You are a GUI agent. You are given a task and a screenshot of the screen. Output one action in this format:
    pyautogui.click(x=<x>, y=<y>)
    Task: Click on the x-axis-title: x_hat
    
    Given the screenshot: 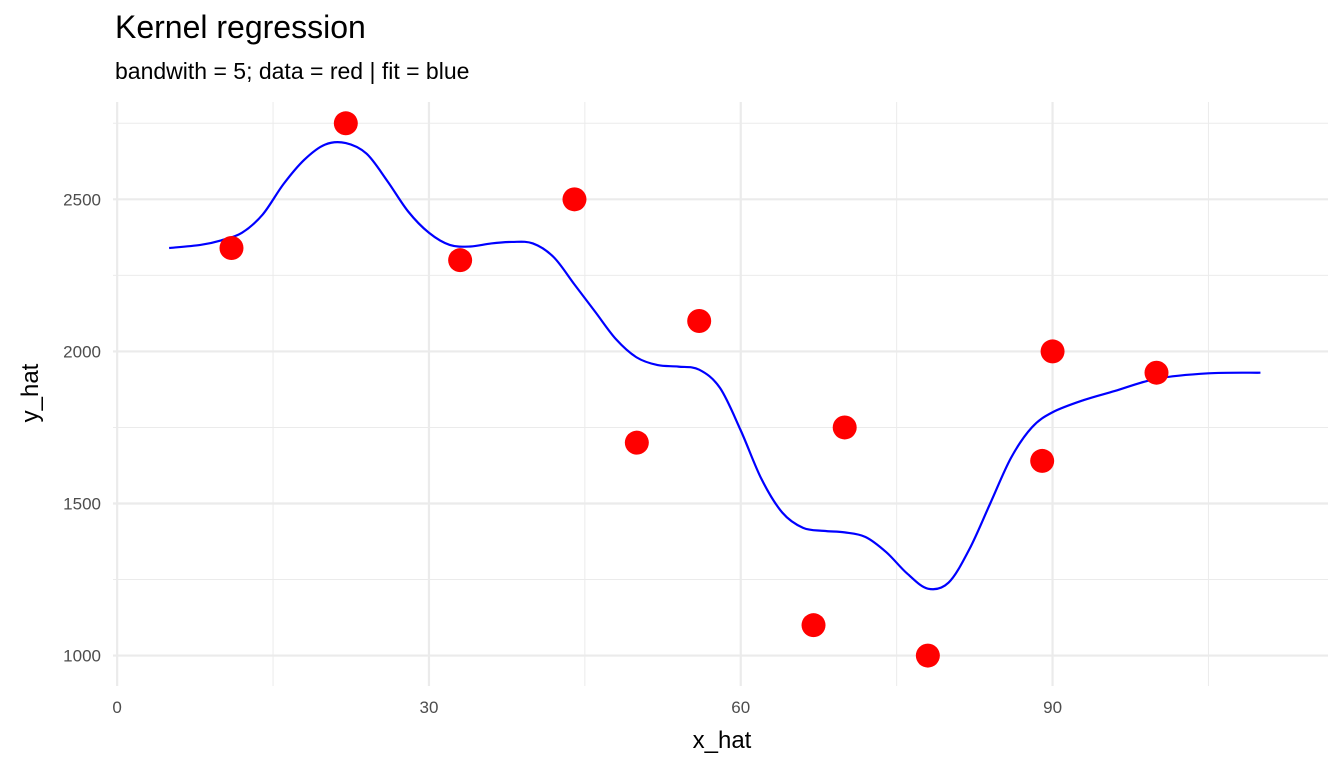 What is the action you would take?
    pyautogui.click(x=722, y=740)
    